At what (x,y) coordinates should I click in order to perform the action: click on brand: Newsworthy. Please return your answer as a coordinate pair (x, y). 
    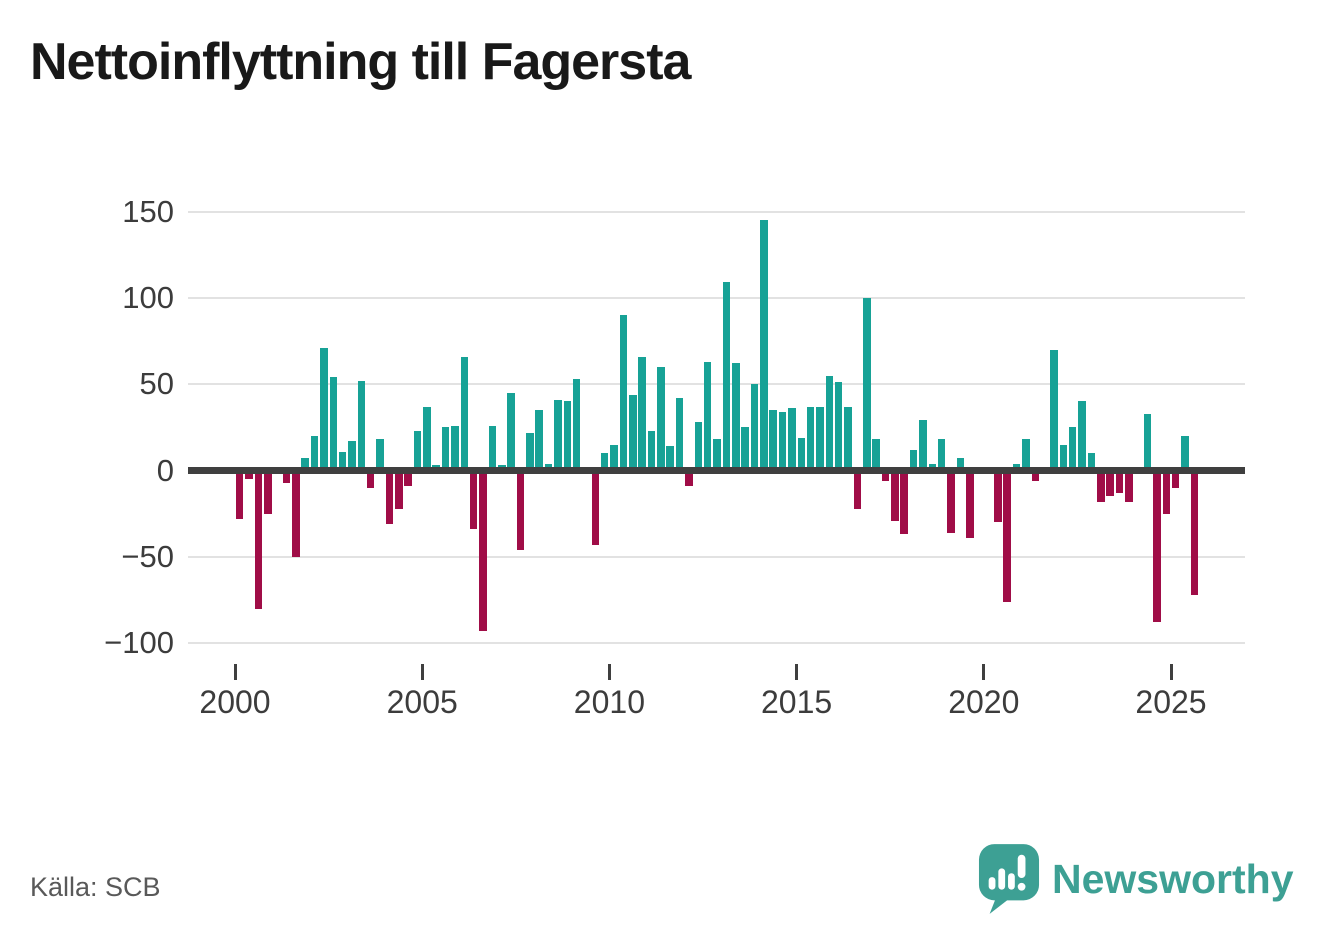
    Looking at the image, I should click on (1136, 879).